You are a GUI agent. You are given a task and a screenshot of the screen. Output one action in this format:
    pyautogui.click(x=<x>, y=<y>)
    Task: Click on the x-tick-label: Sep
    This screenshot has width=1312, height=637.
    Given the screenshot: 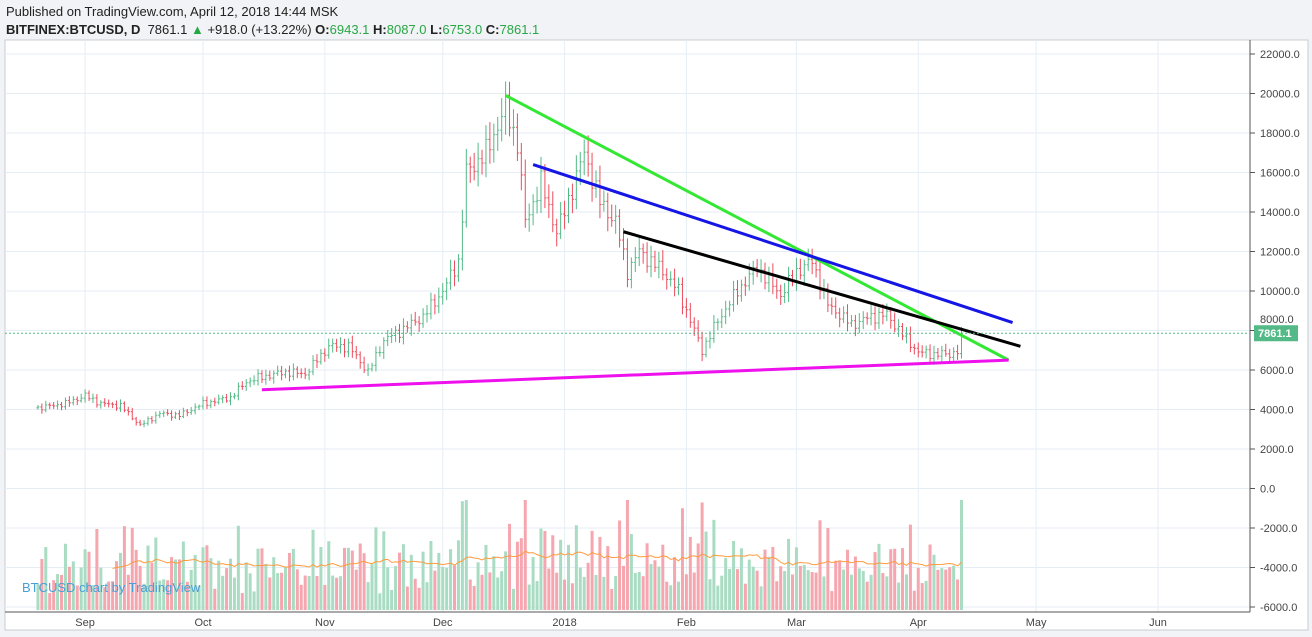 What is the action you would take?
    pyautogui.click(x=85, y=623)
    